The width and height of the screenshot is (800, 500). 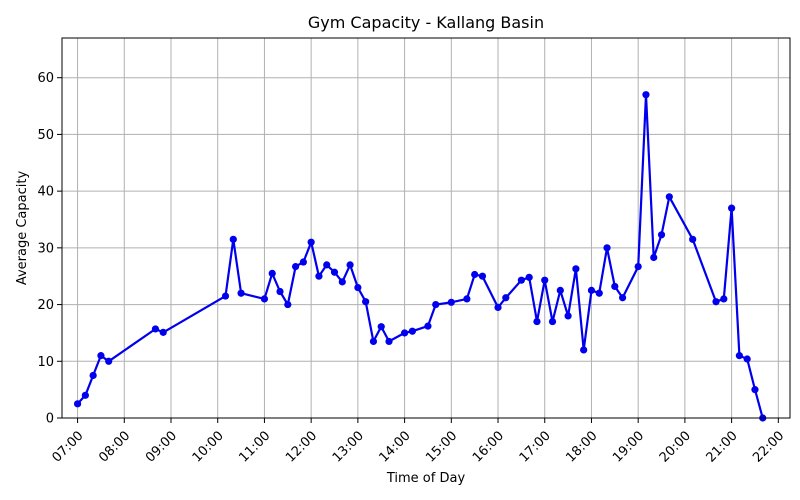 I want to click on y-tick-label: 60, so click(x=45, y=78).